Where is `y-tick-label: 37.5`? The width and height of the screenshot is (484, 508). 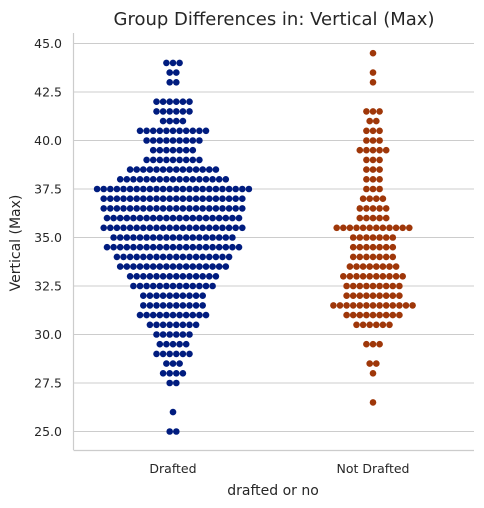 y-tick-label: 37.5 is located at coordinates (48, 189).